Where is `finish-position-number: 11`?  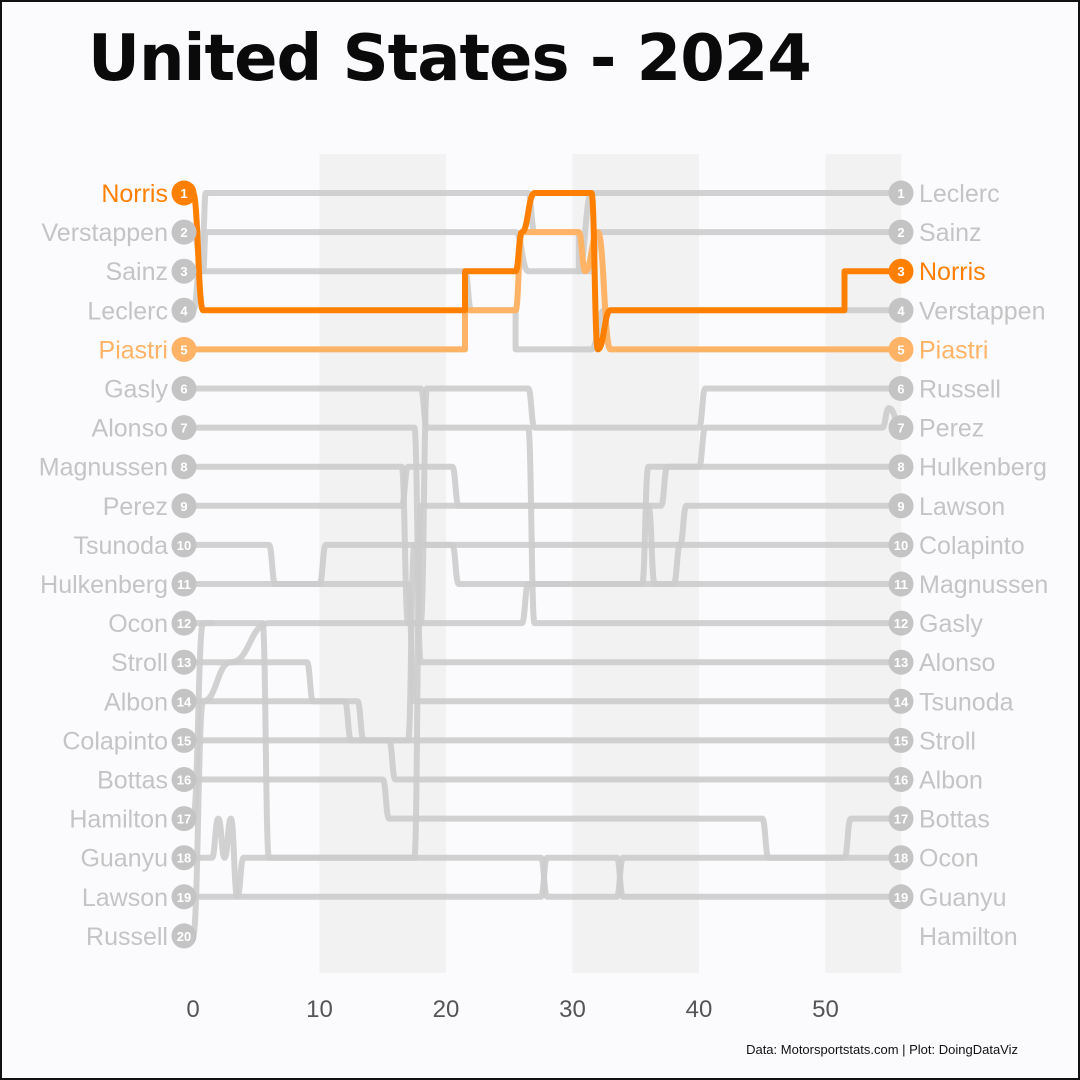 finish-position-number: 11 is located at coordinates (901, 584).